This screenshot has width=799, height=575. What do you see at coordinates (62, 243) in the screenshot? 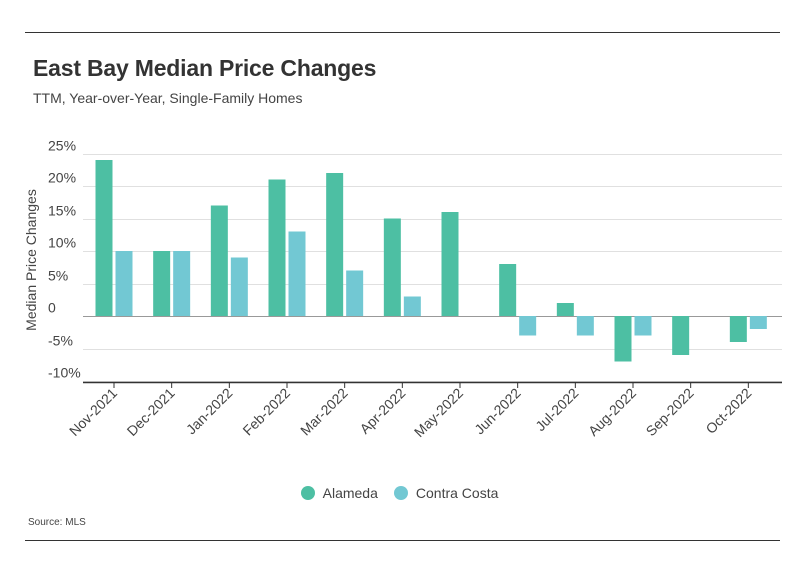
I see `y-tick-label: 10%` at bounding box center [62, 243].